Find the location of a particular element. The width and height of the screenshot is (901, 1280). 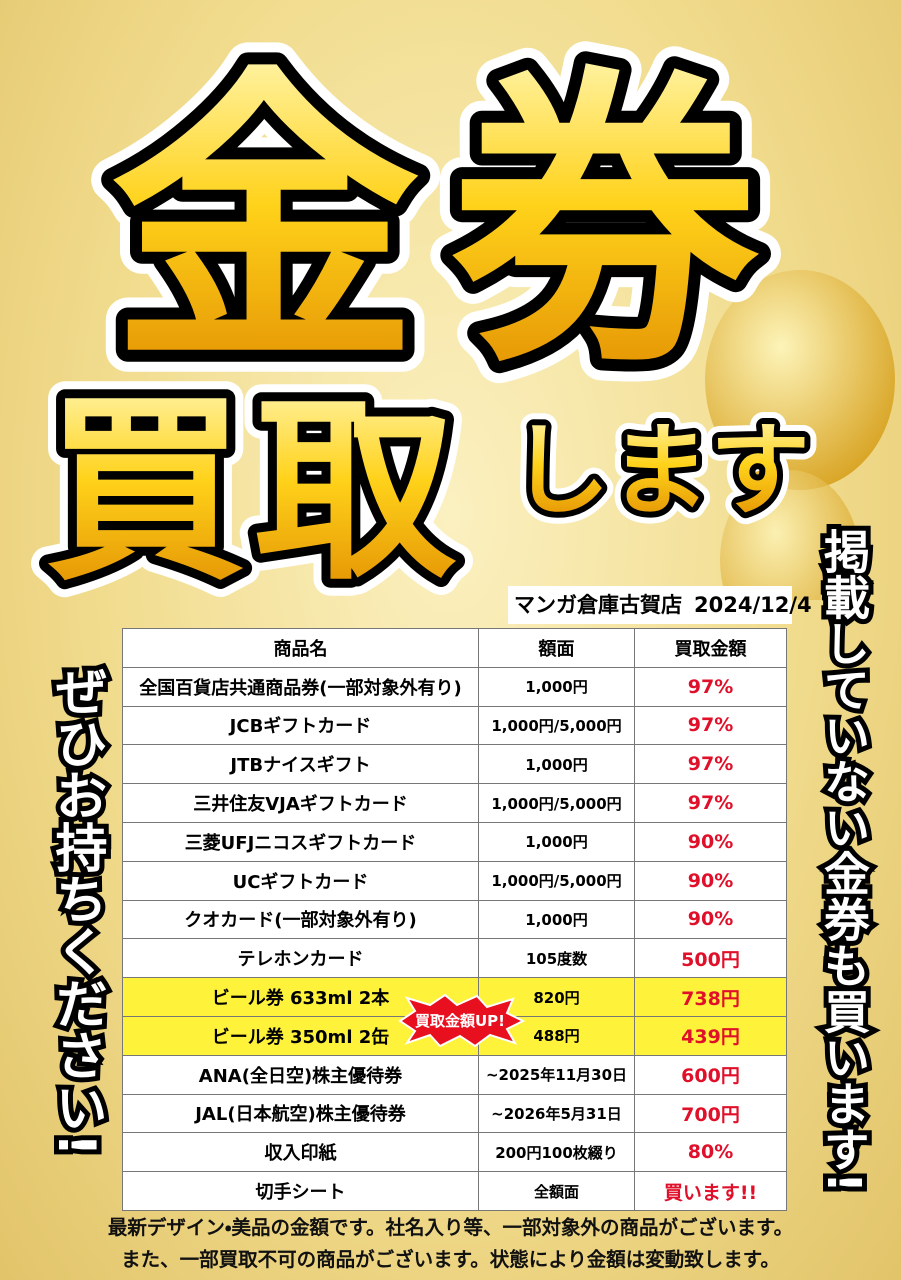

table-cell: 600円 is located at coordinates (710, 1074).